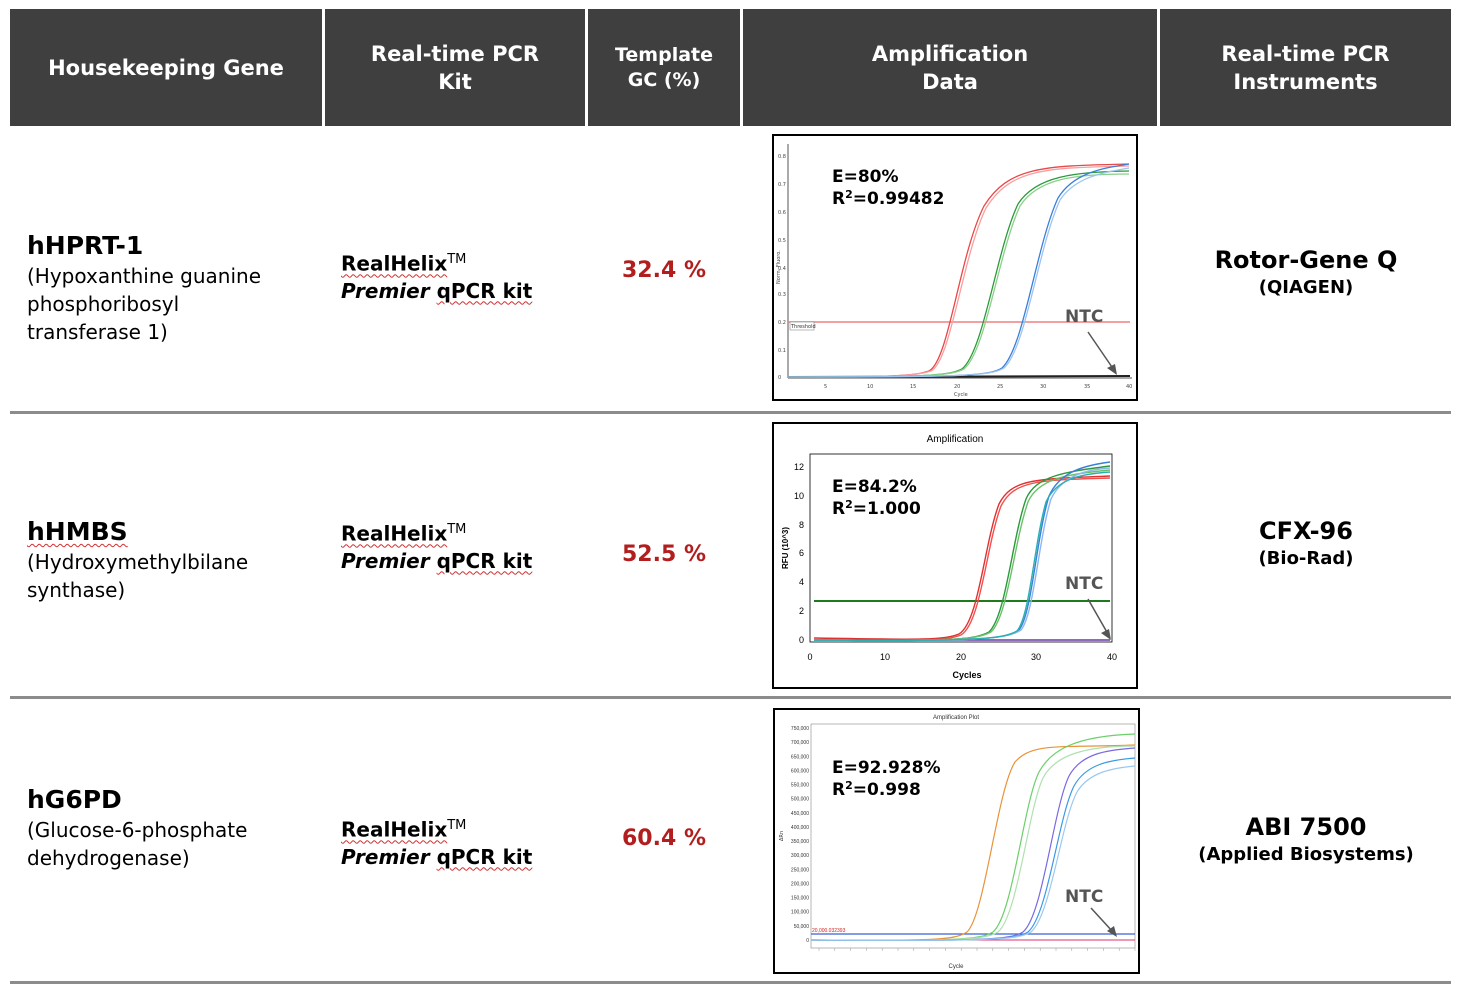 This screenshot has height=994, width=1462. What do you see at coordinates (97, 332) in the screenshot?
I see `gene-full-name-line: transferase 1)` at bounding box center [97, 332].